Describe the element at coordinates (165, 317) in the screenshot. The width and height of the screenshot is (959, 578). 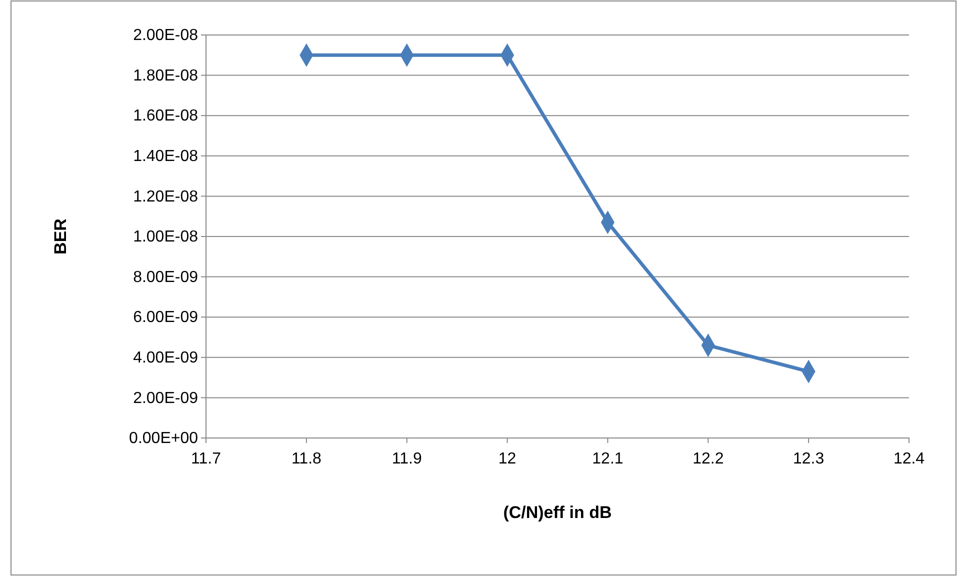
I see `y-tick-label: 6.00E-09` at that location.